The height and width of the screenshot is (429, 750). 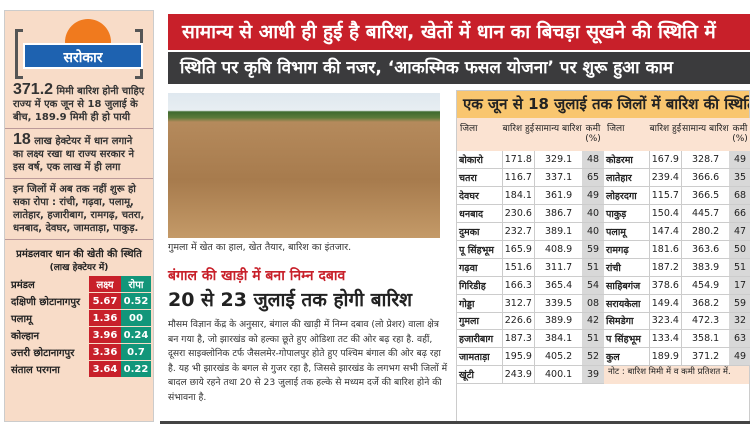 What do you see at coordinates (479, 196) in the screenshot?
I see `cell: देवघर` at bounding box center [479, 196].